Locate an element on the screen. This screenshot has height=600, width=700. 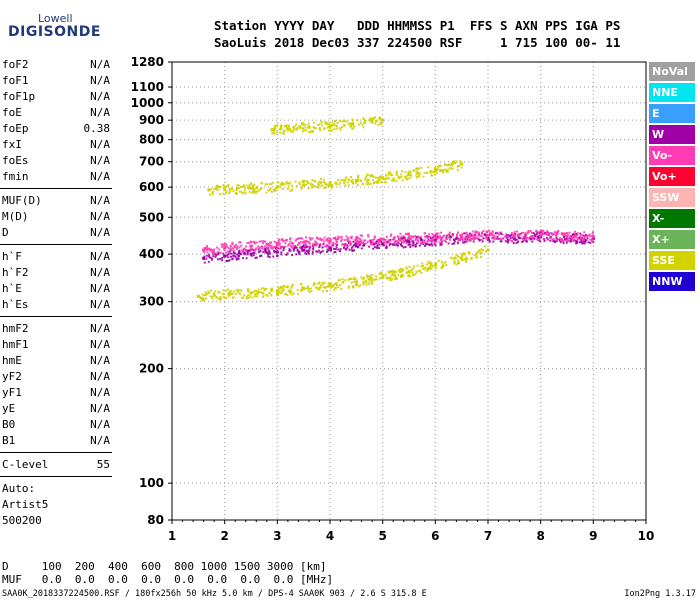
data-point-sse is located at coordinates (330, 286).